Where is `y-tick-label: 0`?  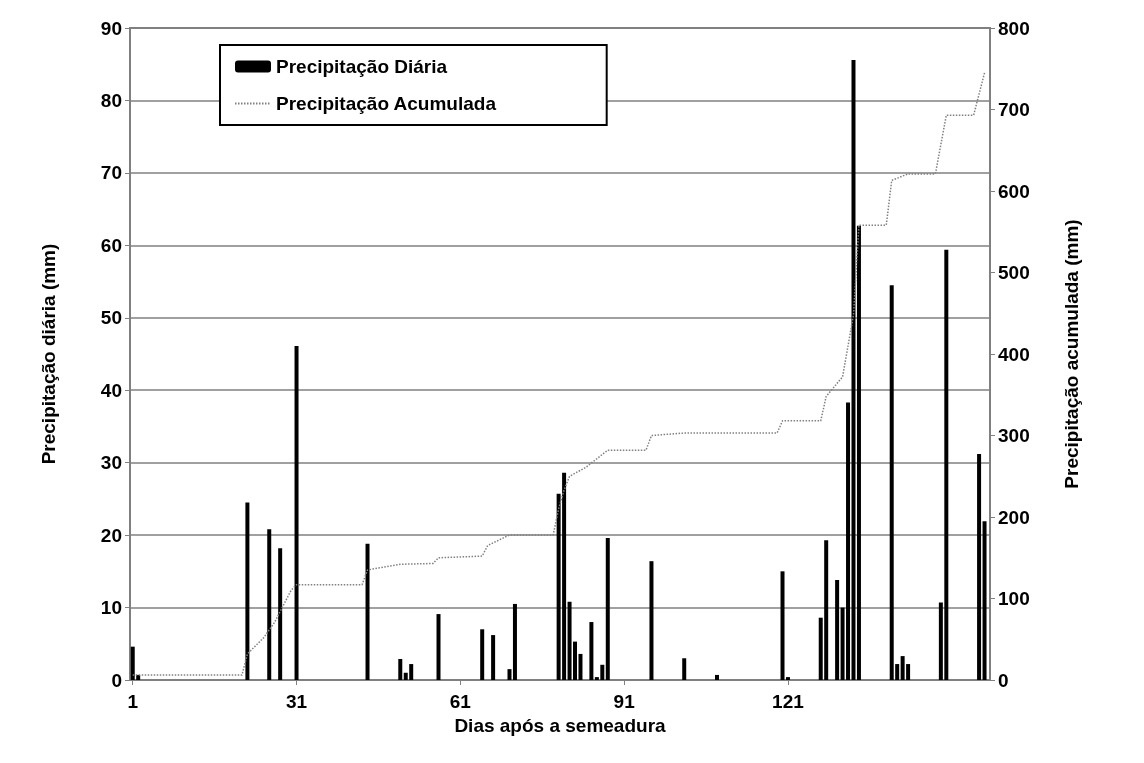 y-tick-label: 0 is located at coordinates (116, 680).